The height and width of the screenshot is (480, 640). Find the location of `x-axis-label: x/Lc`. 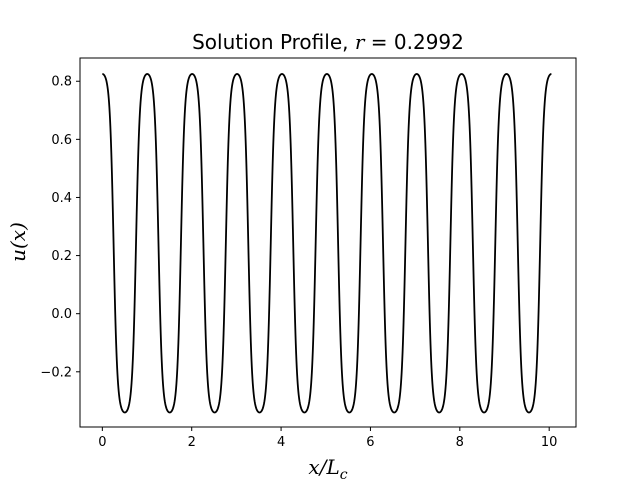

x-axis-label: x/Lc is located at coordinates (327, 467).